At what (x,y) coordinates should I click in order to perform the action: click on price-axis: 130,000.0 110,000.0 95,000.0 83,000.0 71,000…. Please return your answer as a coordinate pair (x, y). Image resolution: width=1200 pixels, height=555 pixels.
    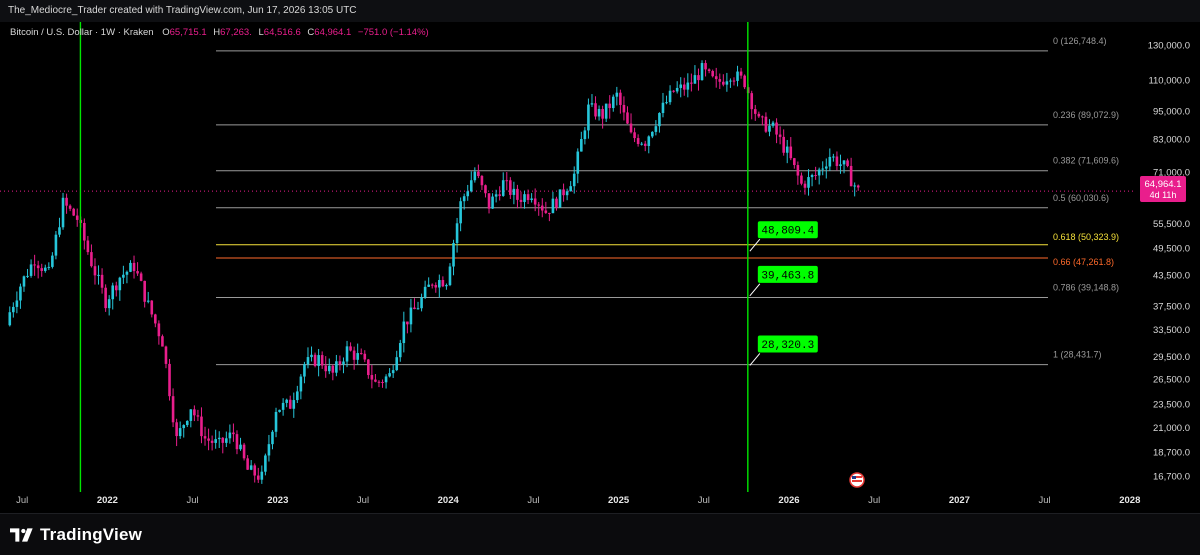
    Looking at the image, I should click on (1169, 262).